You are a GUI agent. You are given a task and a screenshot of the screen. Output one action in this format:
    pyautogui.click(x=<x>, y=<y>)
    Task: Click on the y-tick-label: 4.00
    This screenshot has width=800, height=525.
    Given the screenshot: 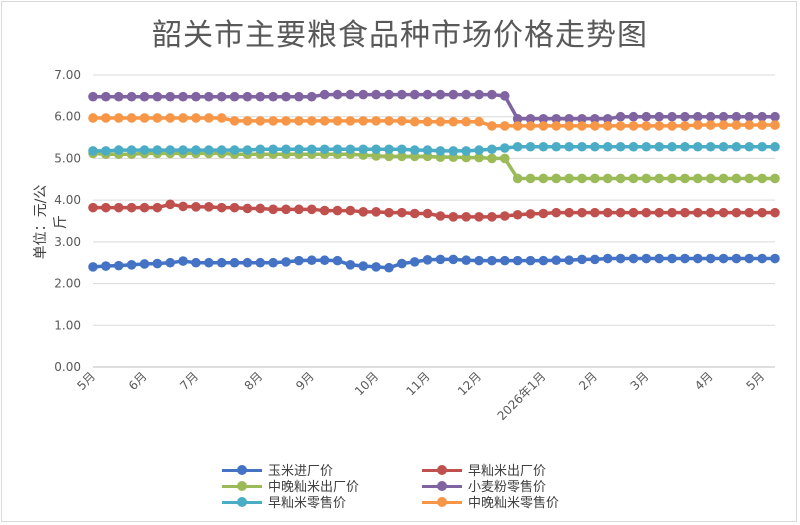 What is the action you would take?
    pyautogui.click(x=67, y=200)
    